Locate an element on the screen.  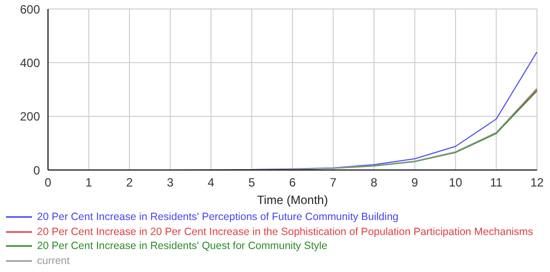
x-tick-label: 12 is located at coordinates (537, 183).